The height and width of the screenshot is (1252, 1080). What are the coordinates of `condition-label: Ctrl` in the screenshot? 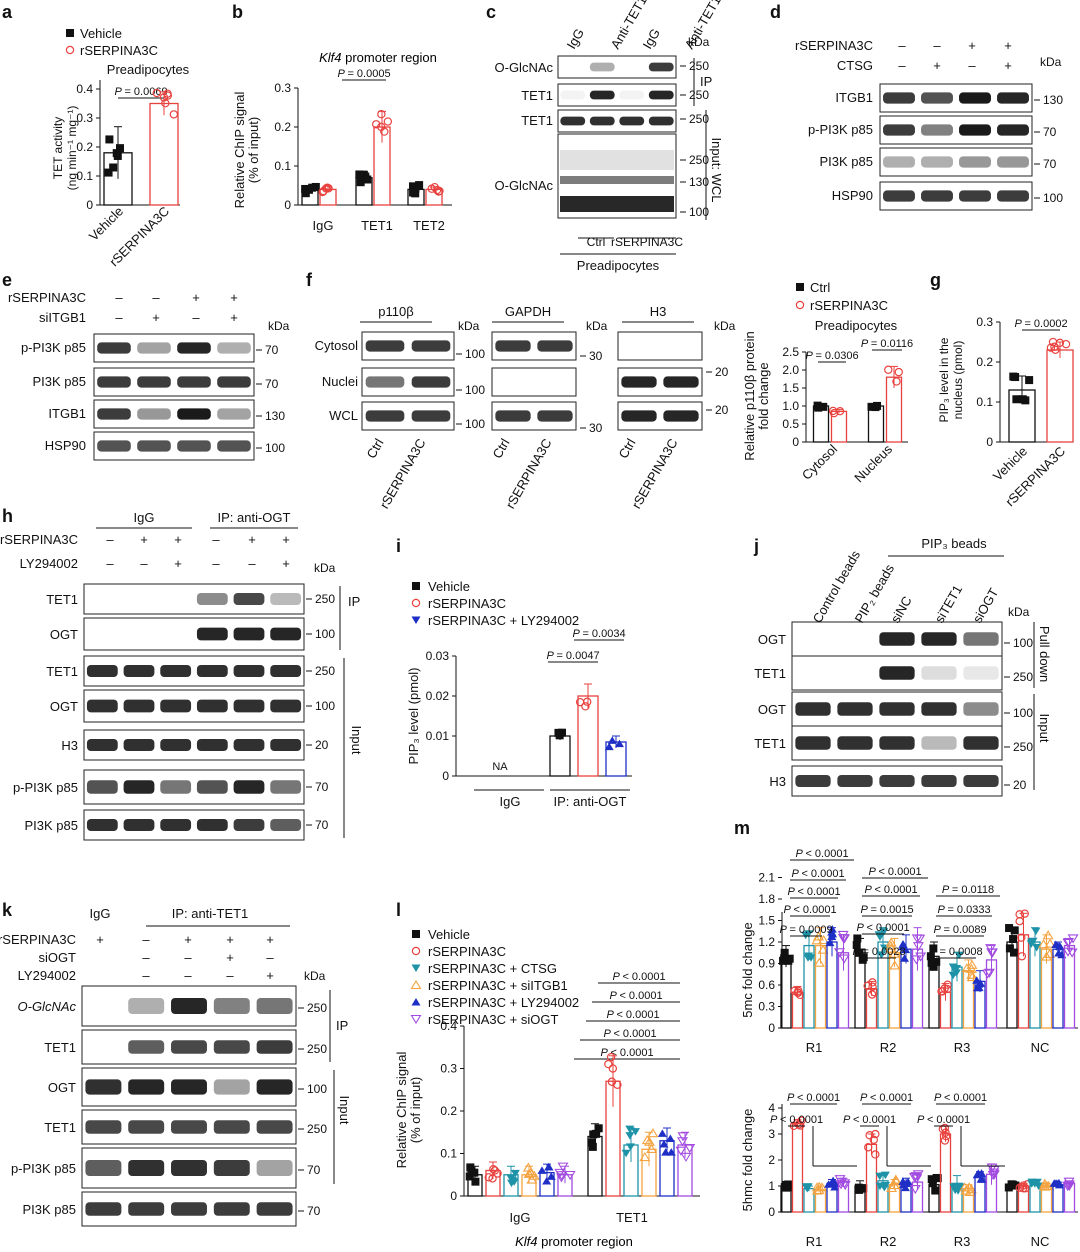 It's located at (596, 242).